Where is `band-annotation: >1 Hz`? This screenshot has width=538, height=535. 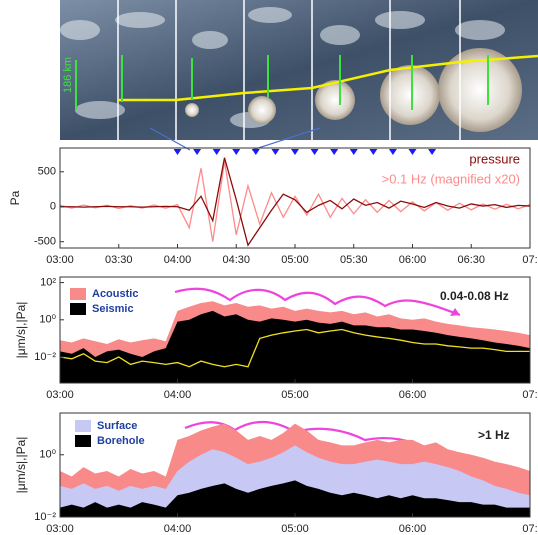 band-annotation: >1 Hz is located at coordinates (494, 435).